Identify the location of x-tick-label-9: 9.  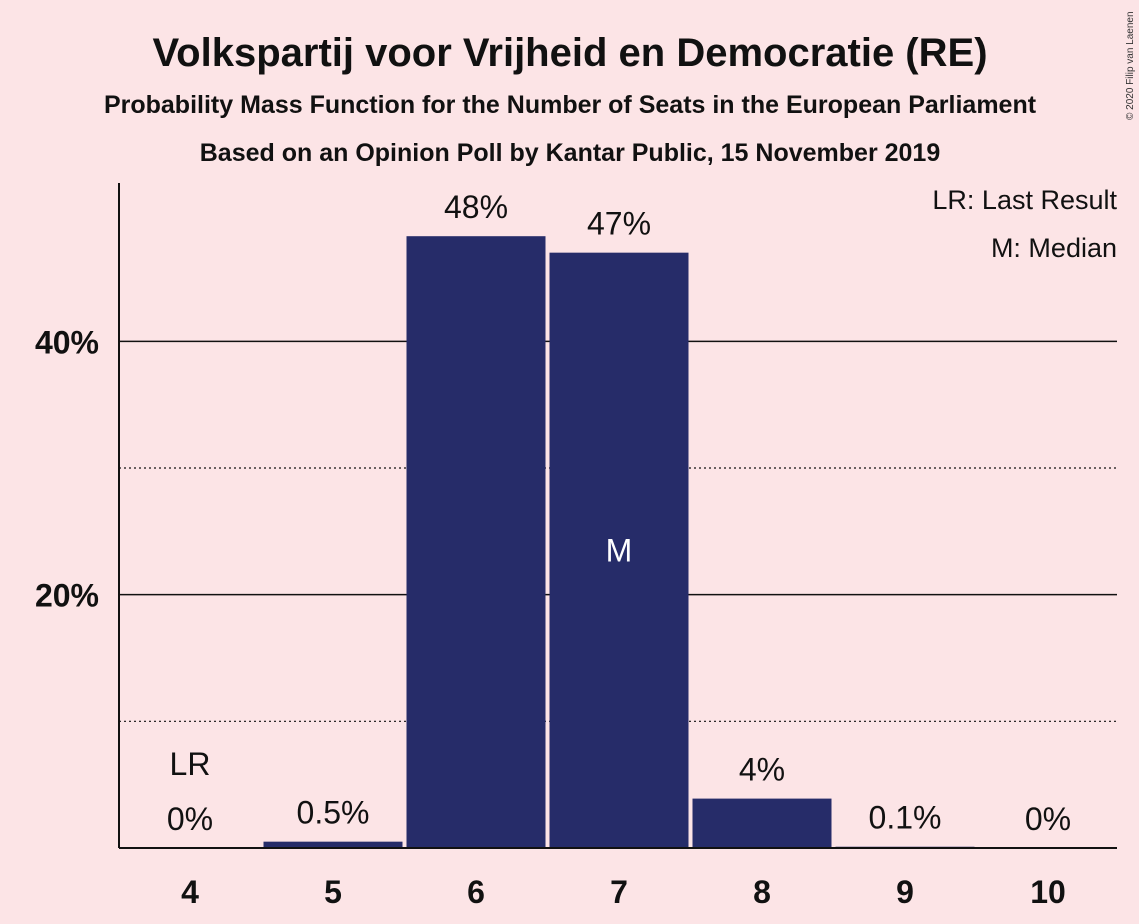
(905, 892).